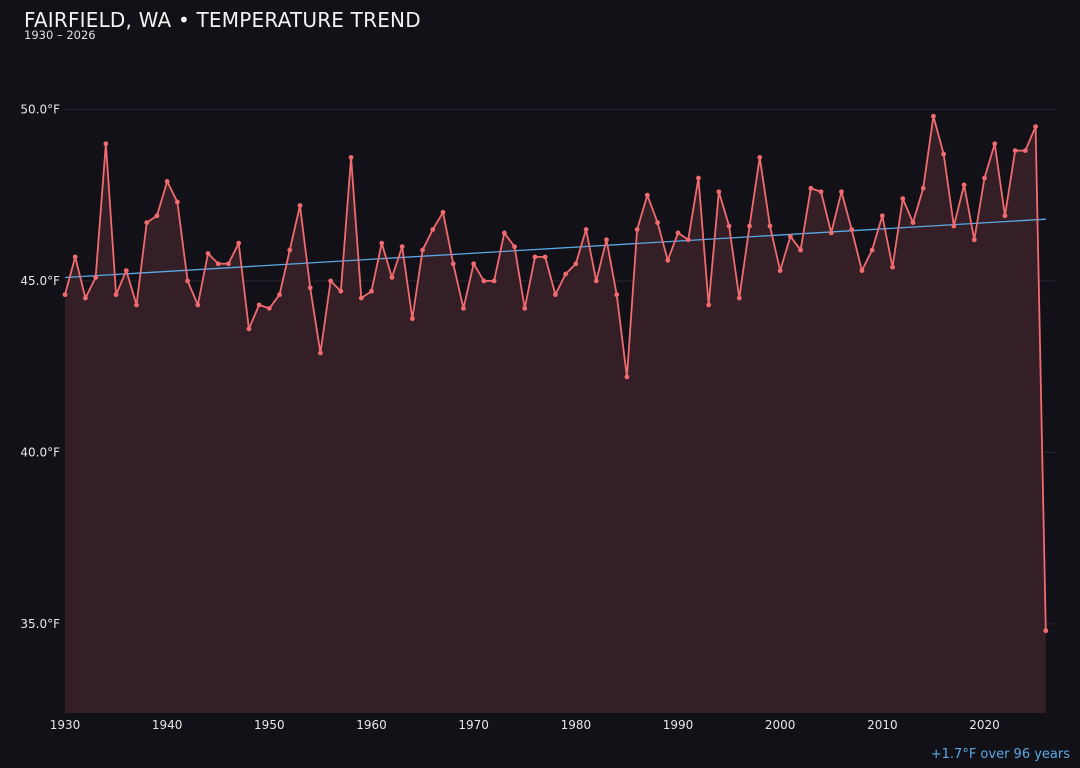 Image resolution: width=1080 pixels, height=768 pixels. I want to click on x-tick-label: 1950, so click(269, 725).